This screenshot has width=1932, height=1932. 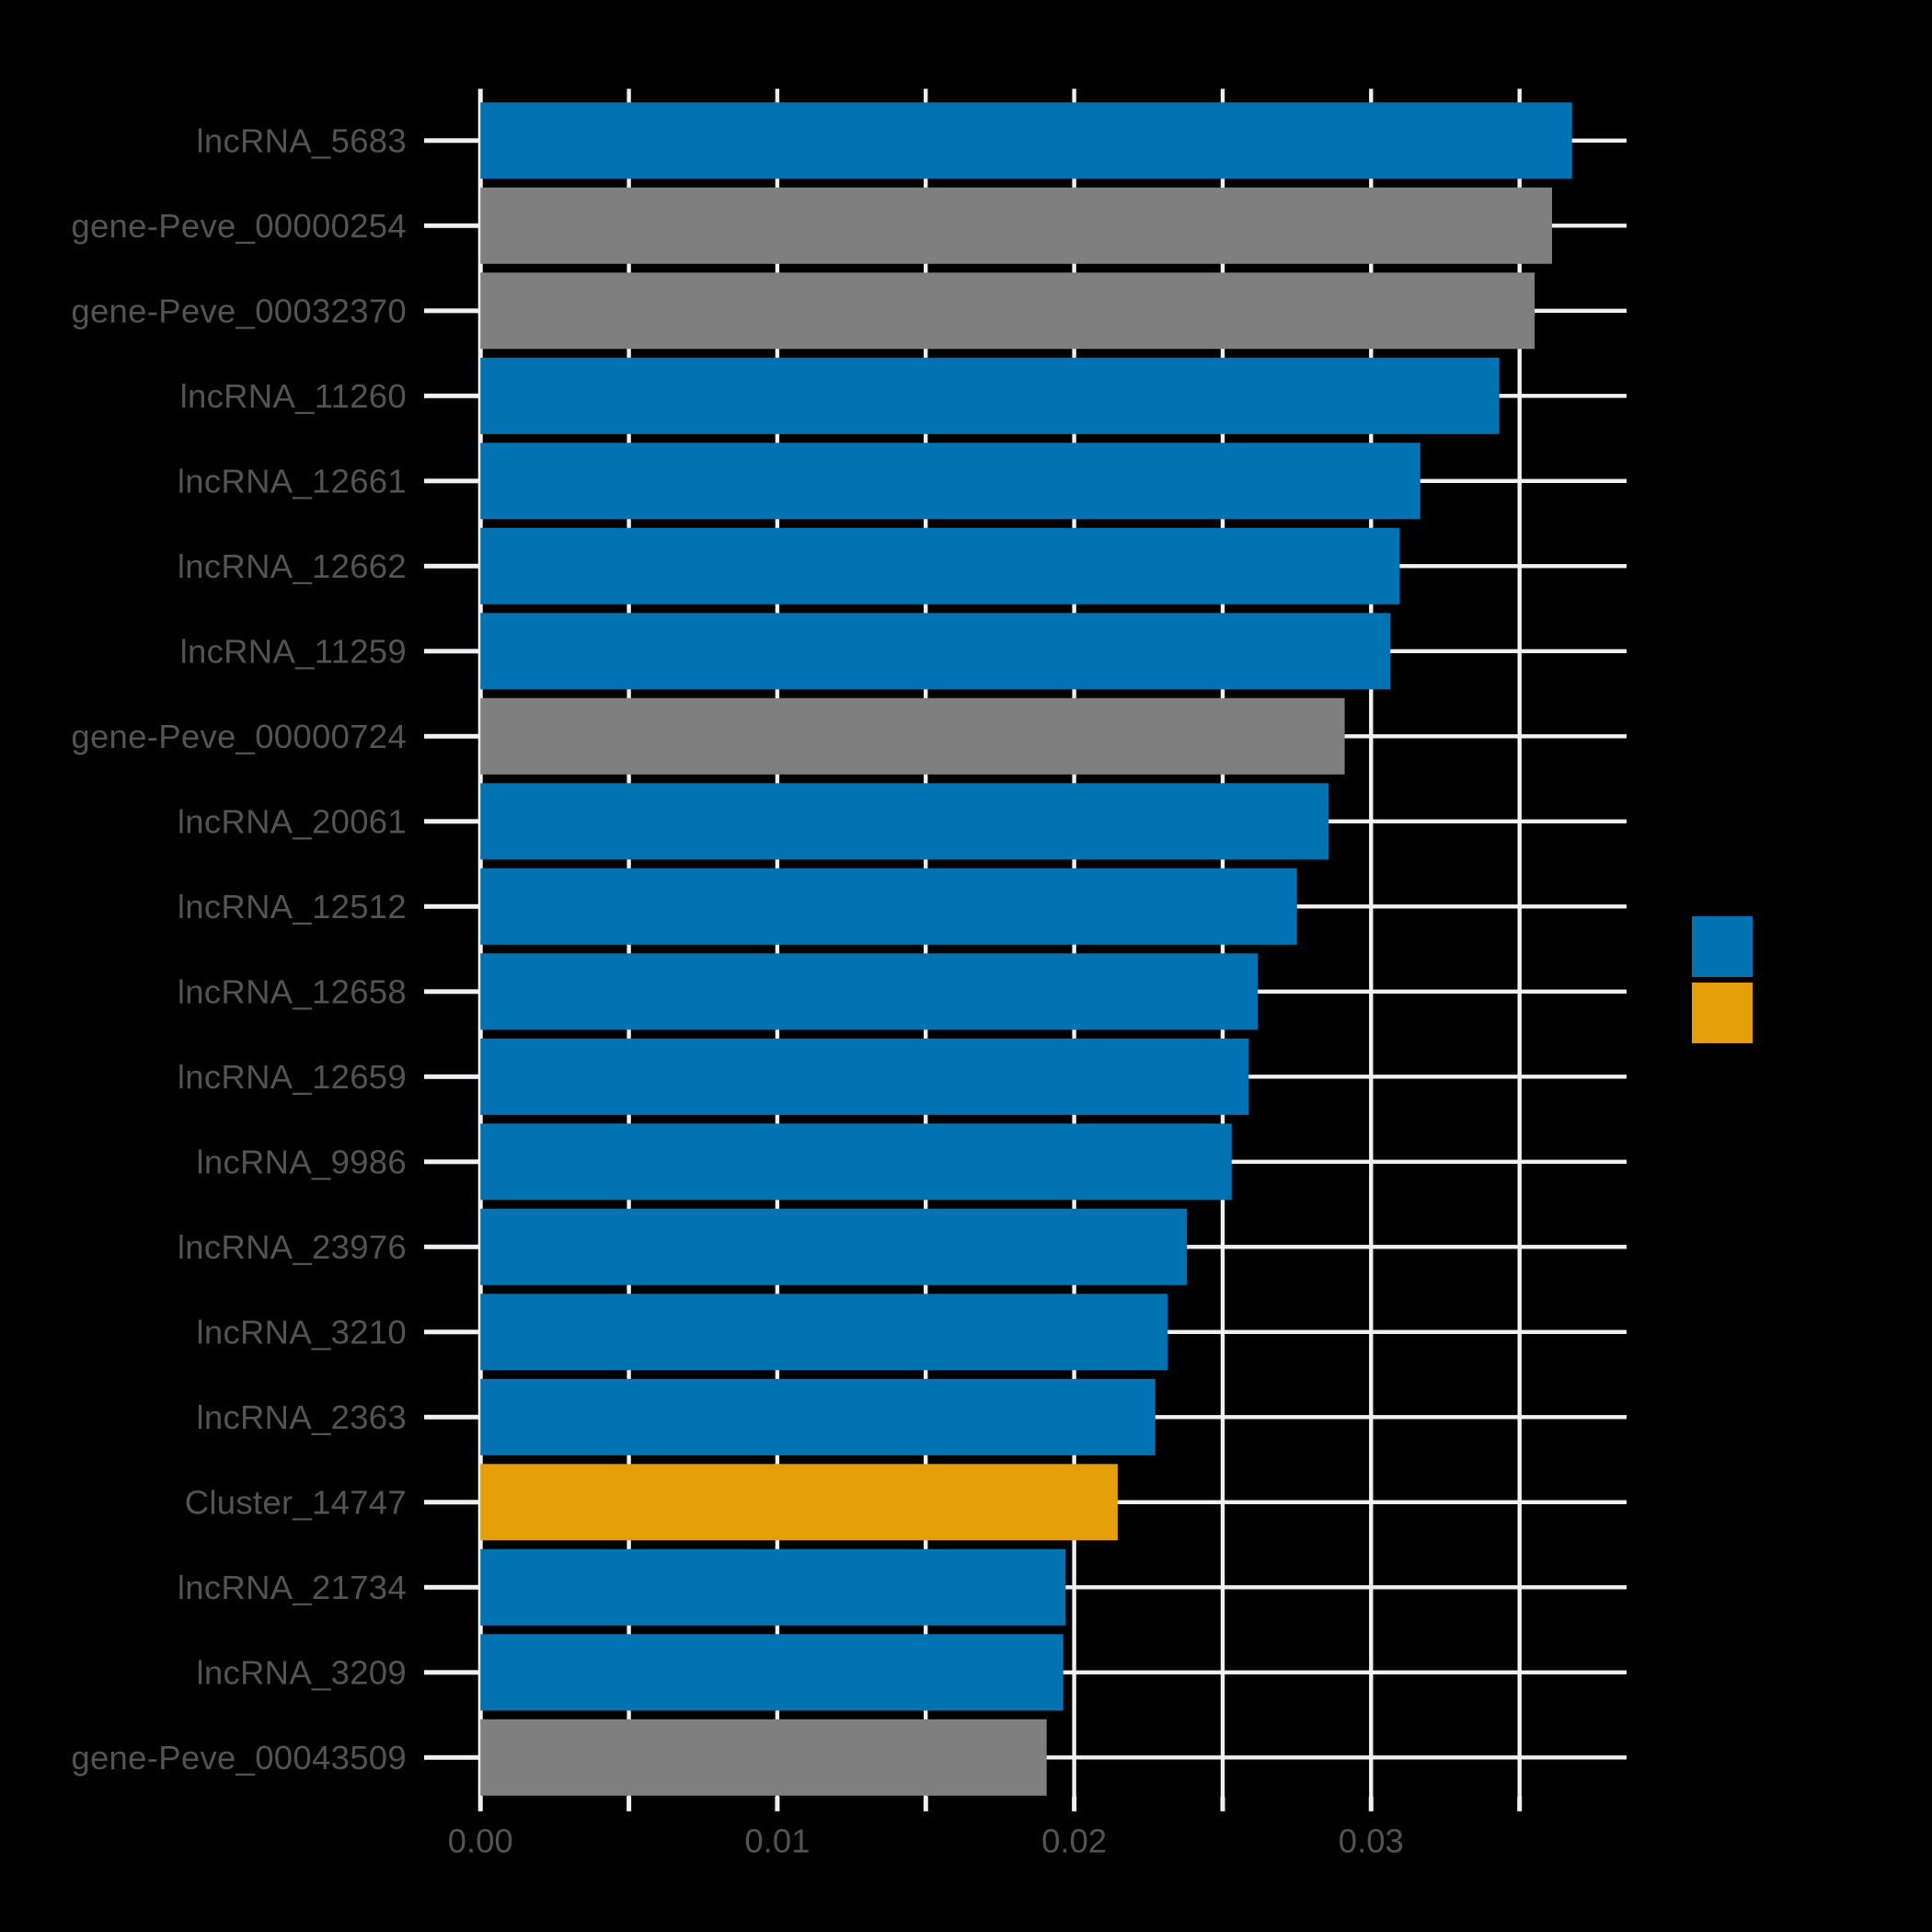 I want to click on svg-text: lncRNA_3209, so click(x=301, y=1673).